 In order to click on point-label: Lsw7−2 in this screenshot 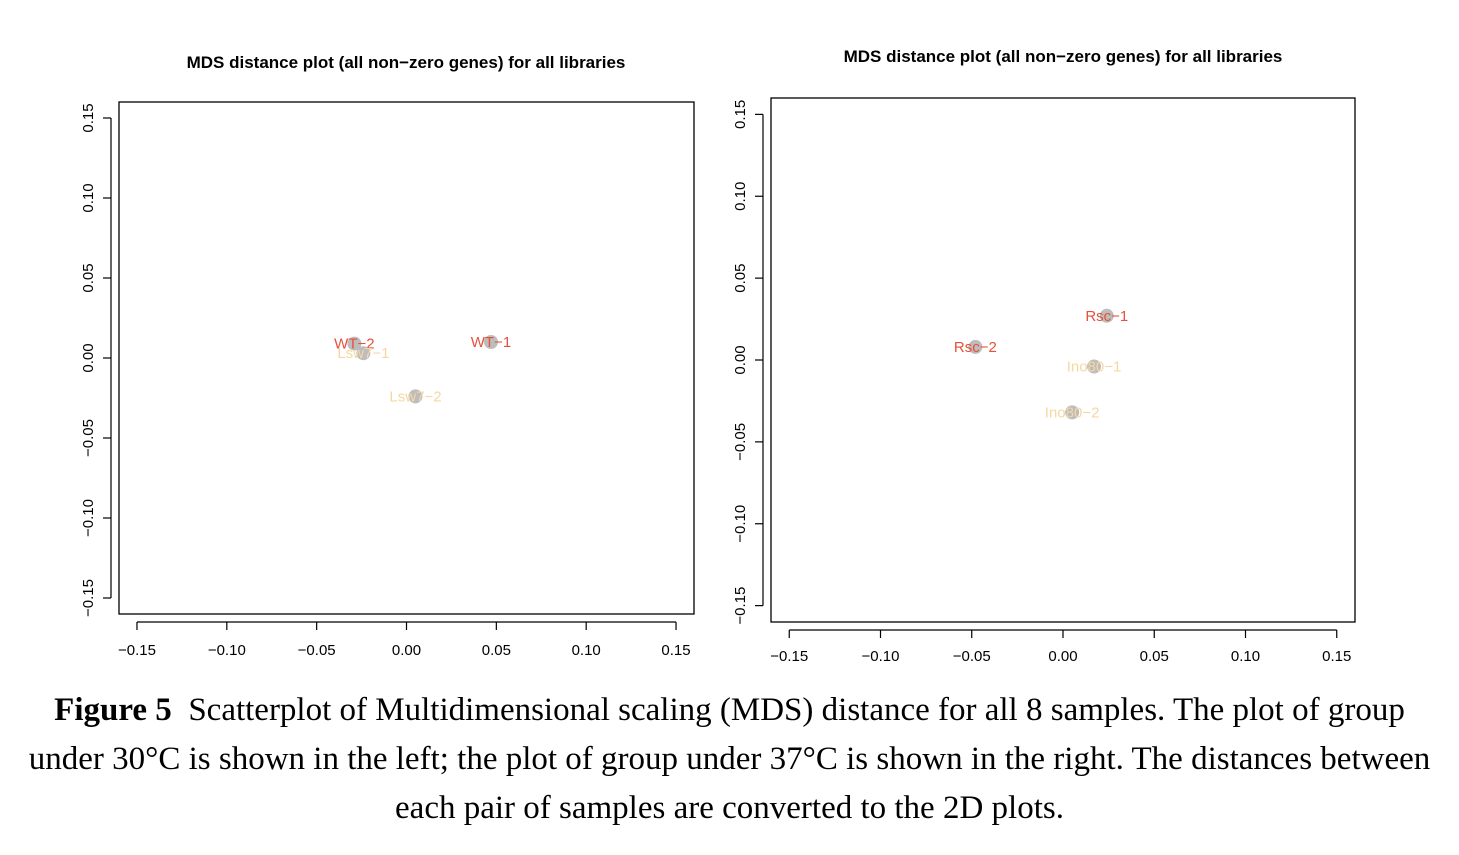, I will do `click(415, 396)`.